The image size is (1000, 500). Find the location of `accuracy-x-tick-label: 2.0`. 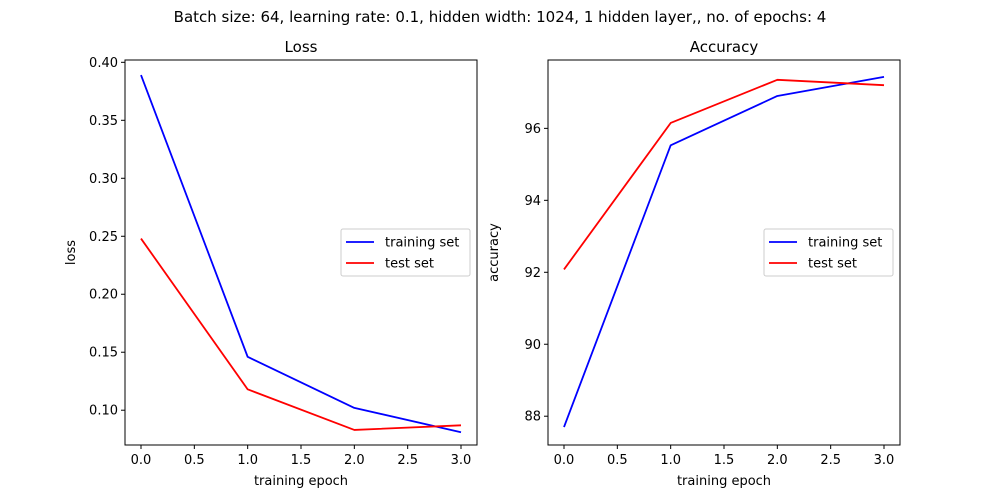

accuracy-x-tick-label: 2.0 is located at coordinates (777, 460).